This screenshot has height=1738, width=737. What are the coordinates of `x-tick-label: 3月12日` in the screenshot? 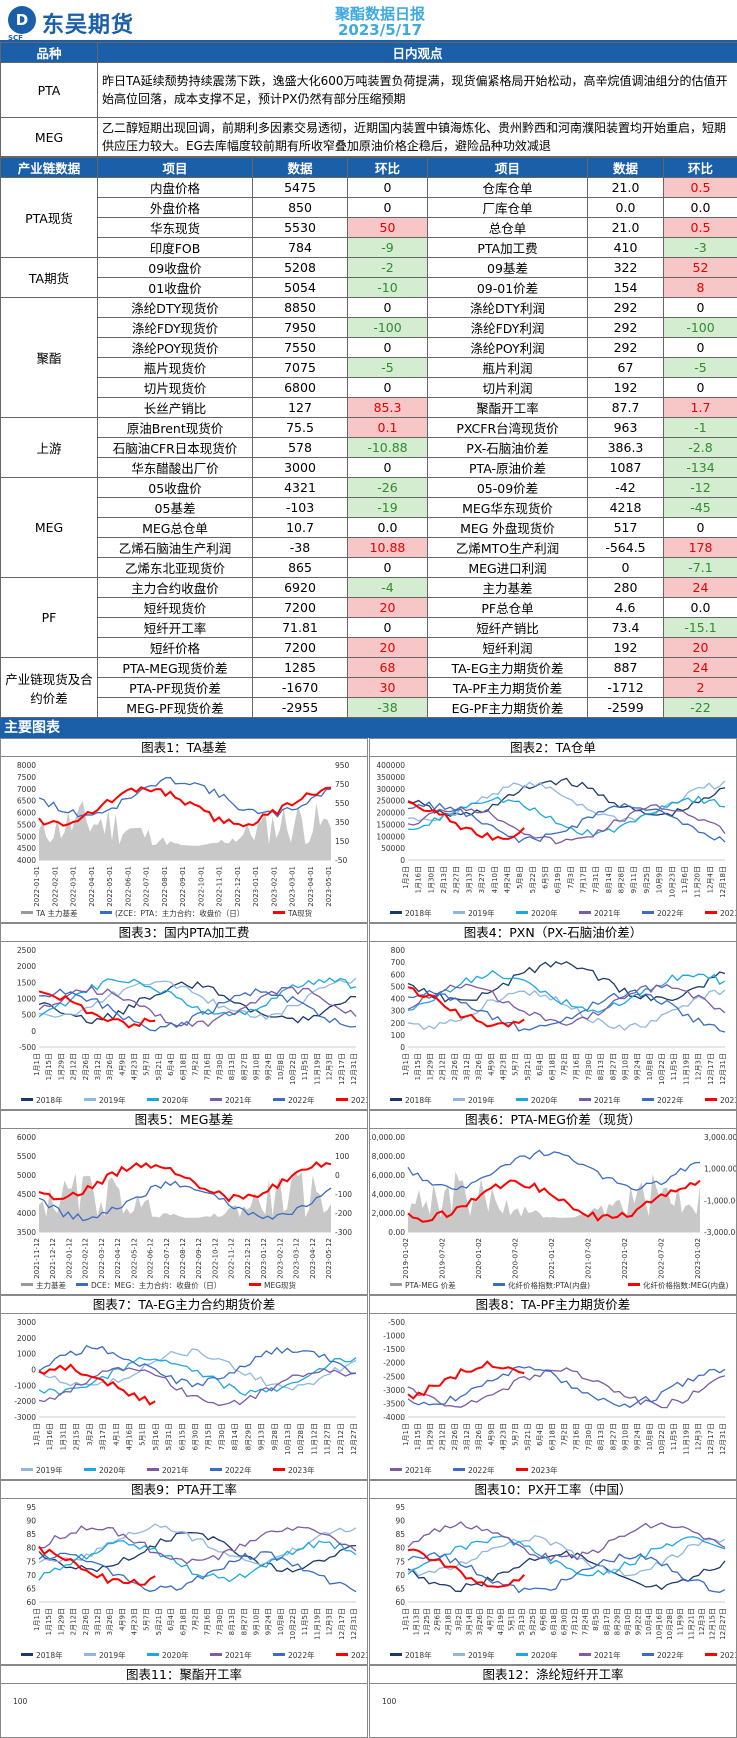 It's located at (467, 1066).